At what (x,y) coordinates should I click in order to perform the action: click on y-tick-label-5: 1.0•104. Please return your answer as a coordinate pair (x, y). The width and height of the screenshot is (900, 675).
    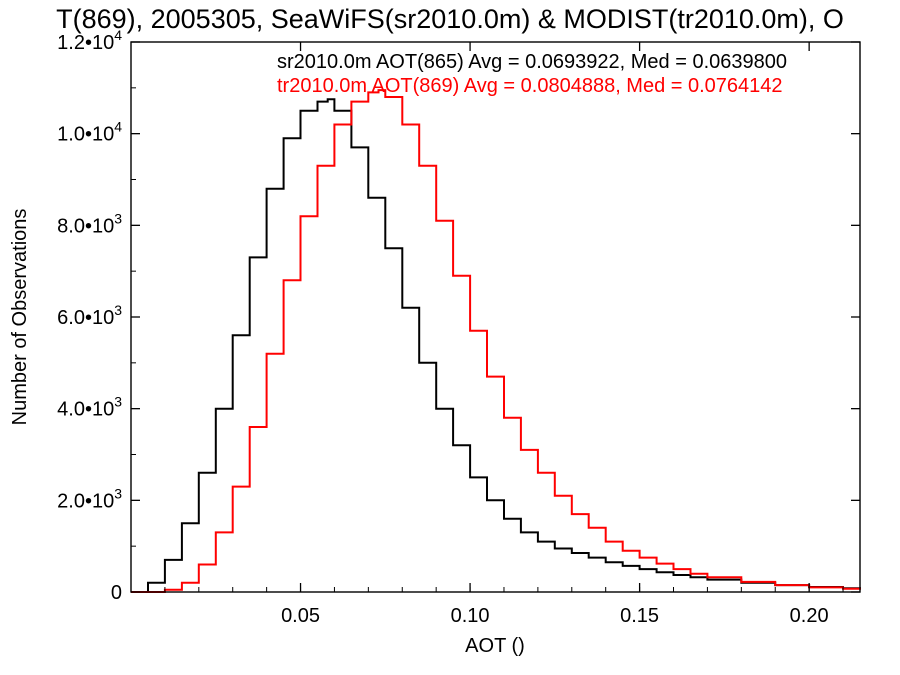
    Looking at the image, I should click on (89, 132).